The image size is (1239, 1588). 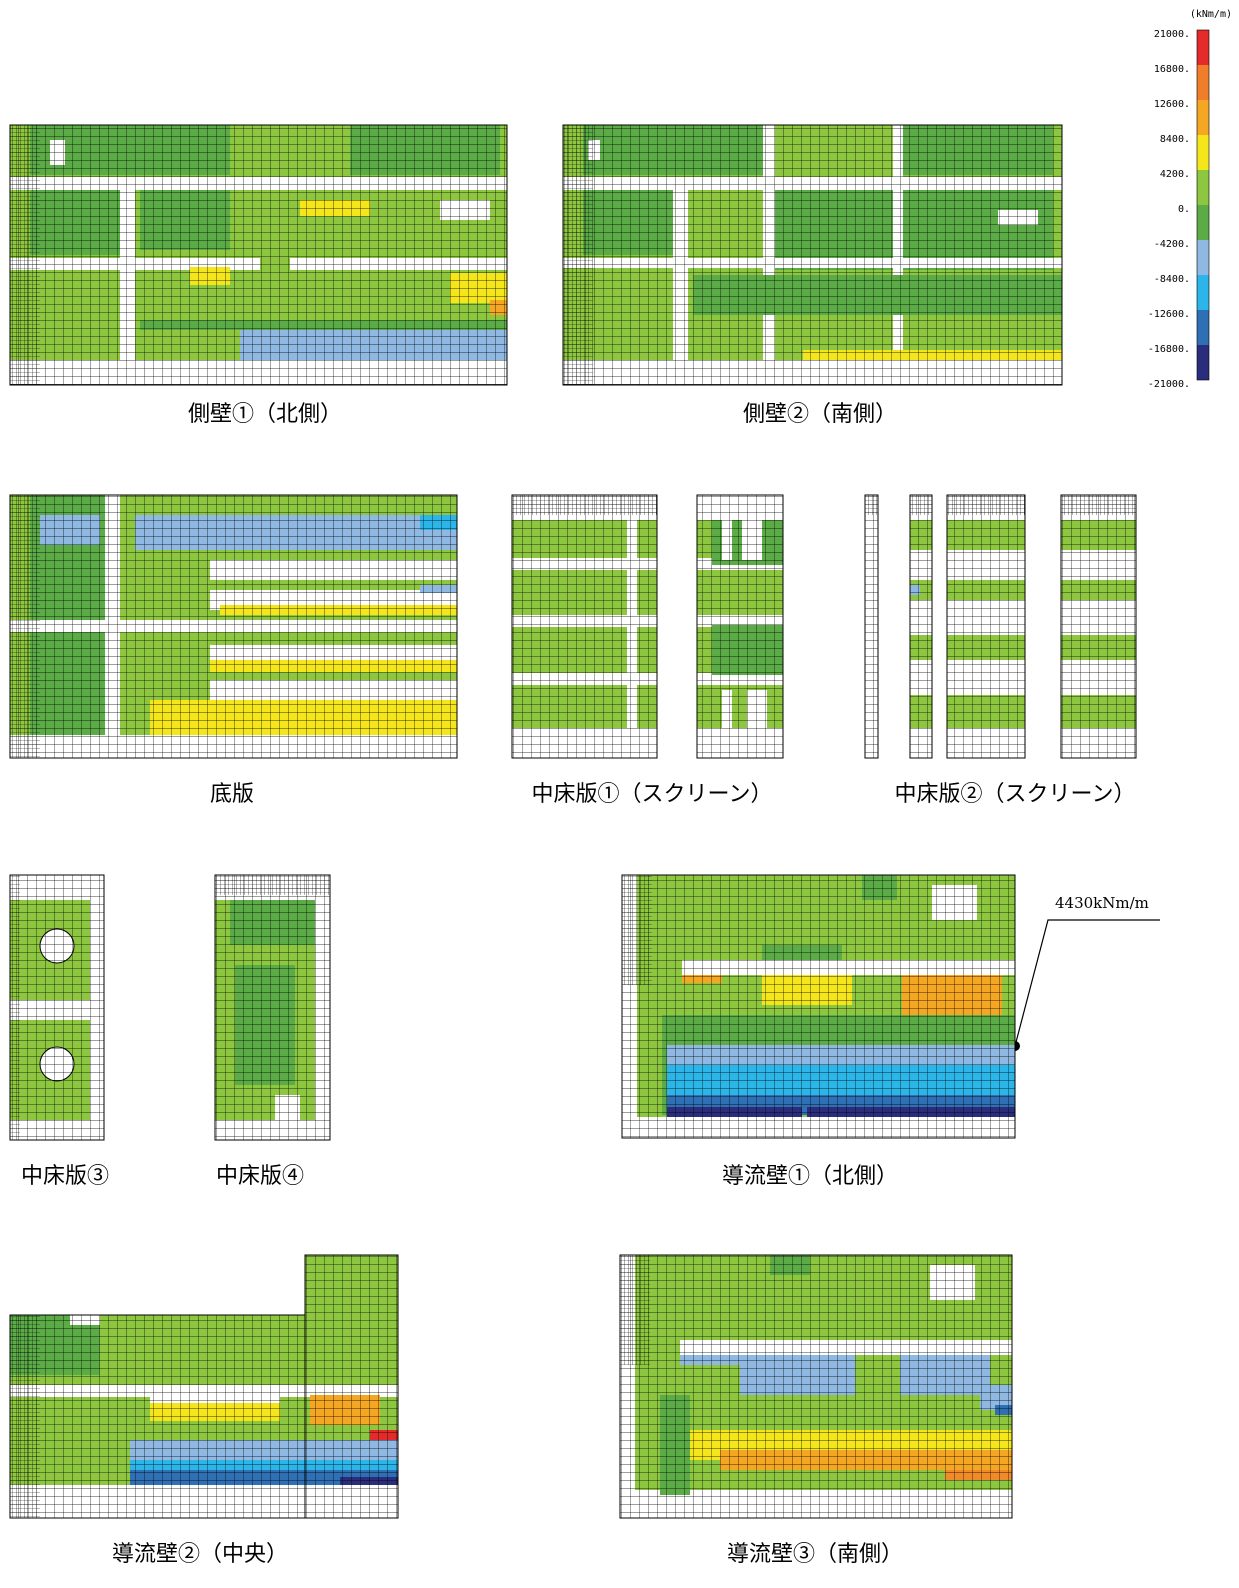 What do you see at coordinates (1172, 244) in the screenshot?
I see `legend-label: -4200.` at bounding box center [1172, 244].